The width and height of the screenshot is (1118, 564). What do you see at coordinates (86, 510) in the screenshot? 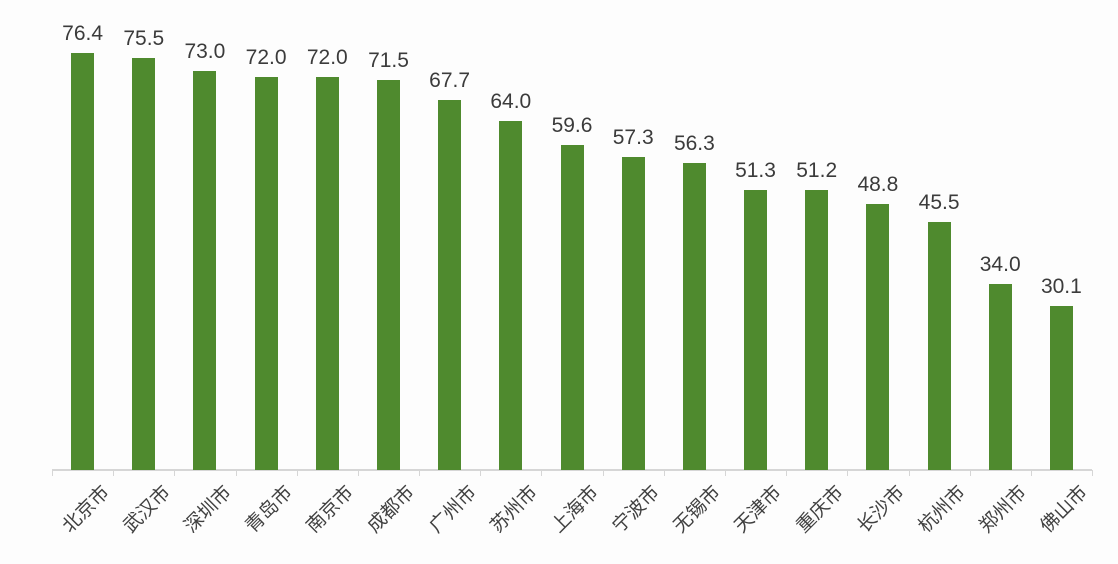
I see `x-axis-label: 北京市` at bounding box center [86, 510].